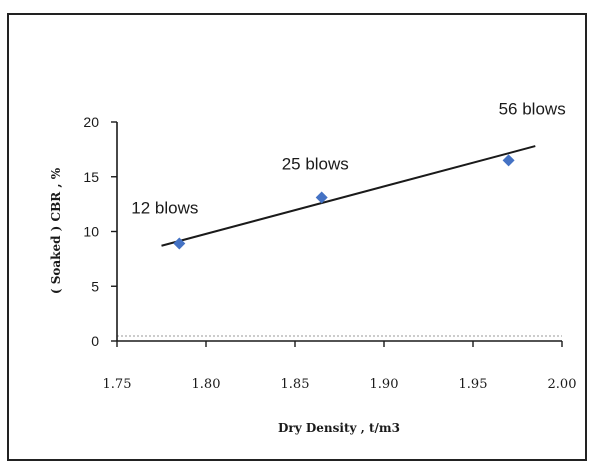 The width and height of the screenshot is (593, 471). I want to click on x-tick-label: 2.00, so click(562, 384).